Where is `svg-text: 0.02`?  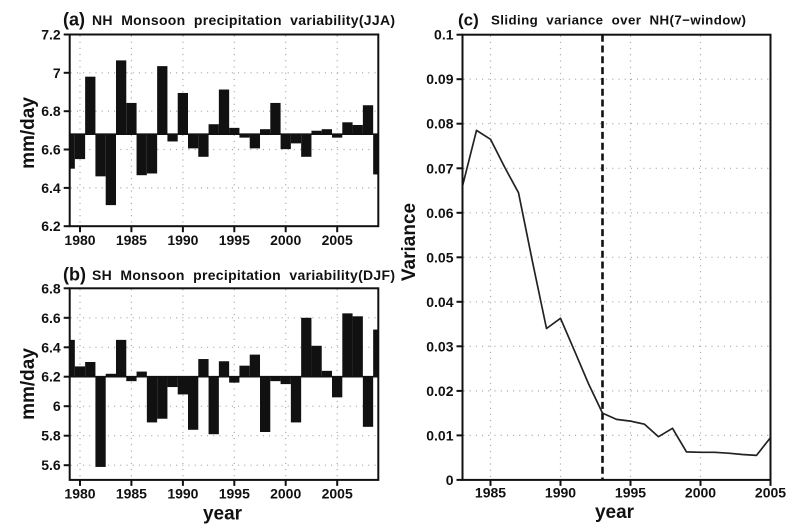 svg-text: 0.02 is located at coordinates (439, 391).